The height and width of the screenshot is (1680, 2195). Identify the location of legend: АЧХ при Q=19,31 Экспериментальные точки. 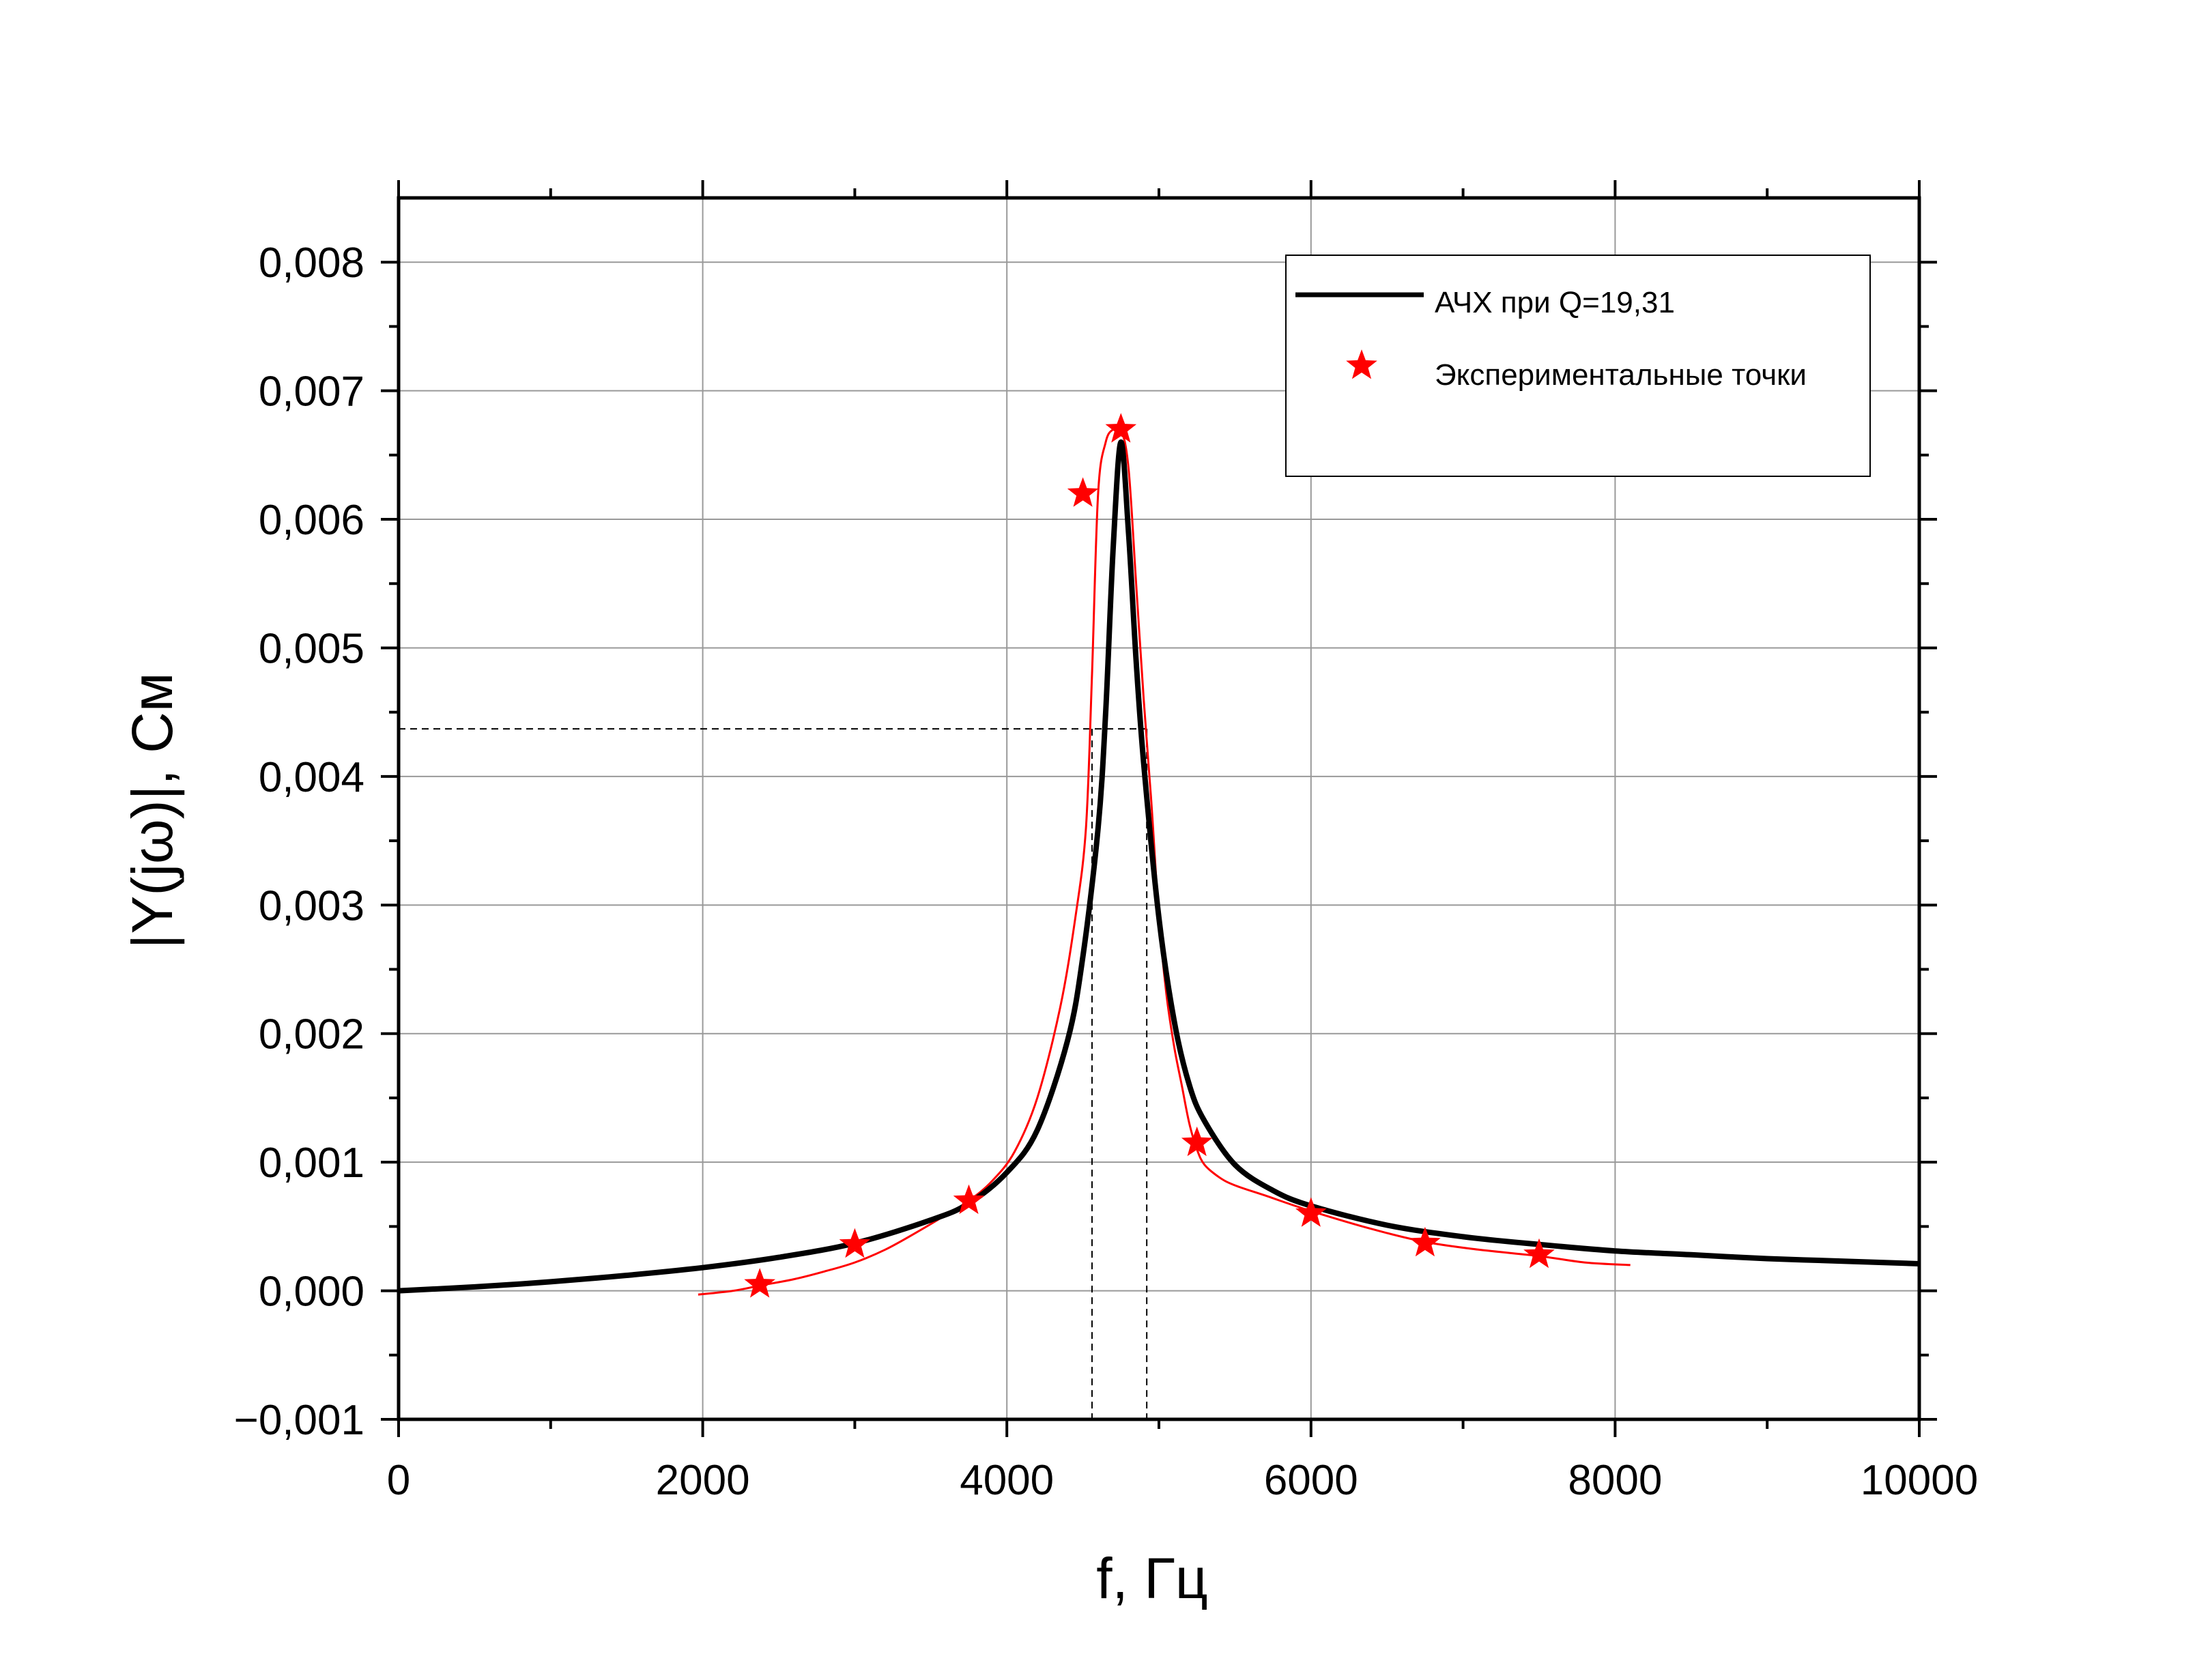
(1578, 366).